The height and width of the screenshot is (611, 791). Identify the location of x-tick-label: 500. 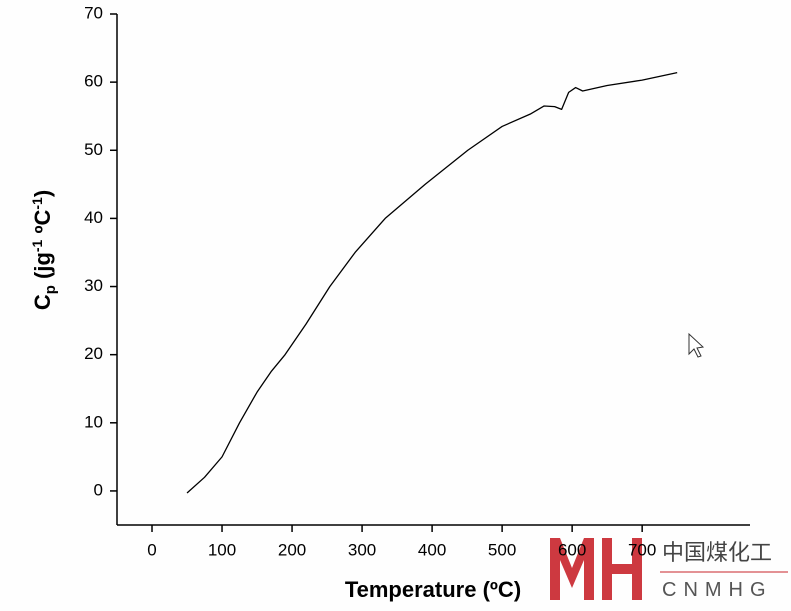
(502, 549).